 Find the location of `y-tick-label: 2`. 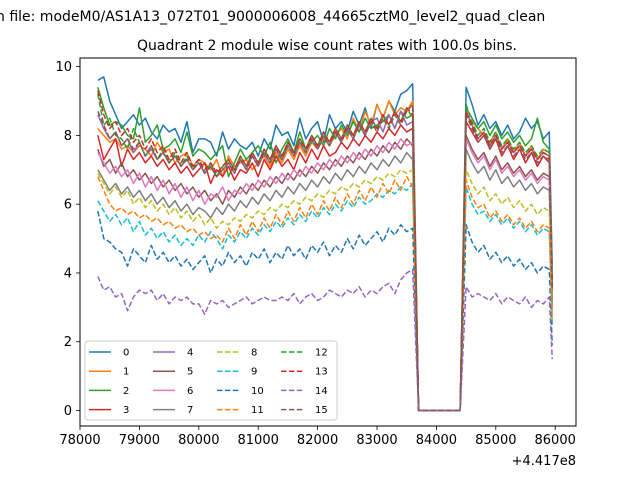

y-tick-label: 2 is located at coordinates (68, 342).